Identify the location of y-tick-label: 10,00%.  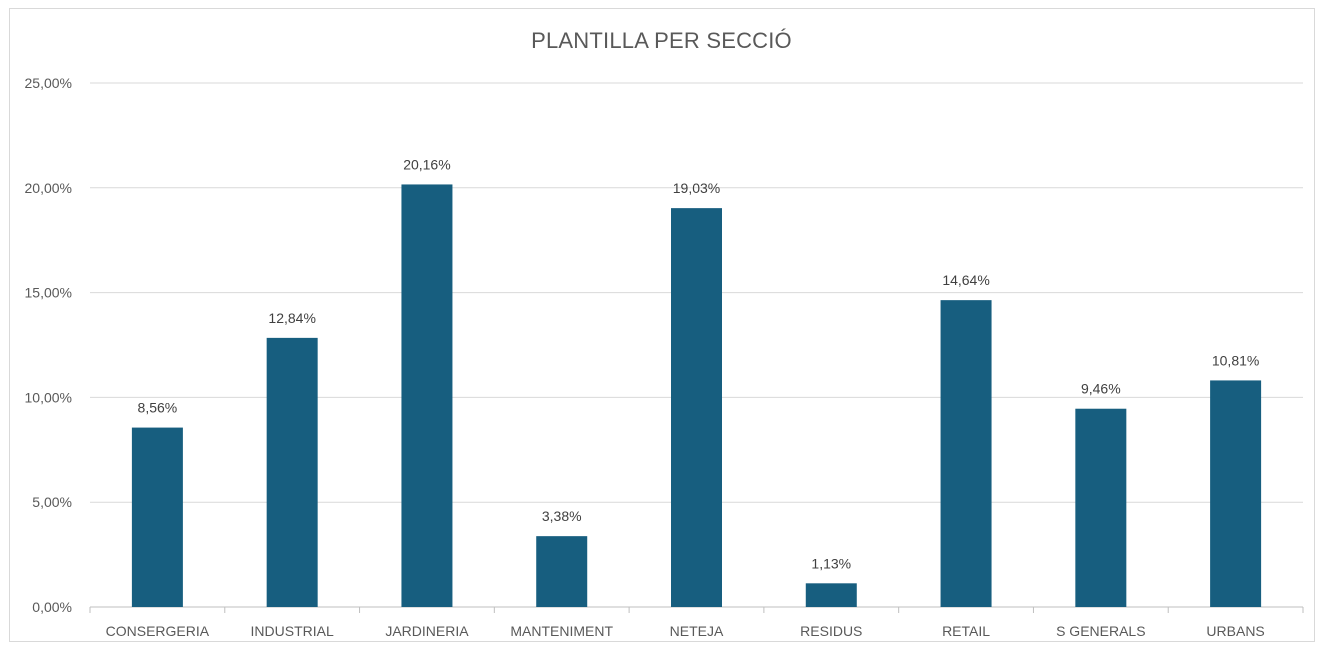
(48, 397).